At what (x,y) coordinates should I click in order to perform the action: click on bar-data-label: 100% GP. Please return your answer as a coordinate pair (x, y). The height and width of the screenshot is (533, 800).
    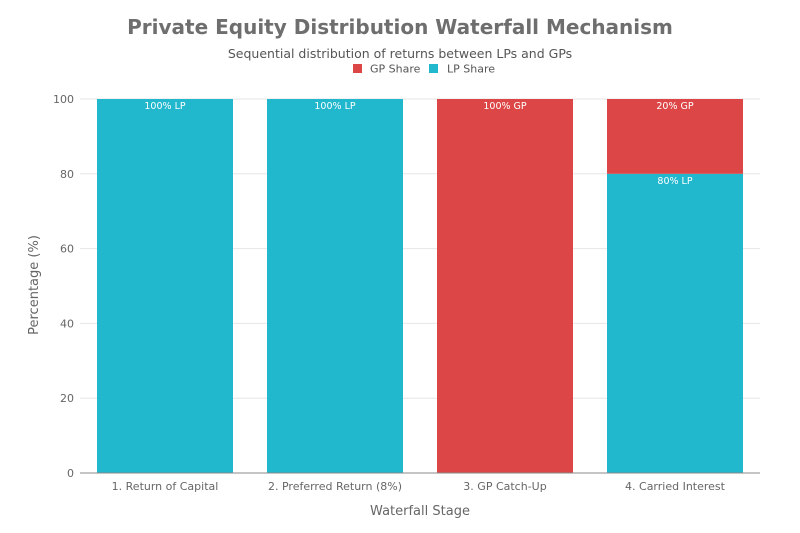
    Looking at the image, I should click on (505, 106).